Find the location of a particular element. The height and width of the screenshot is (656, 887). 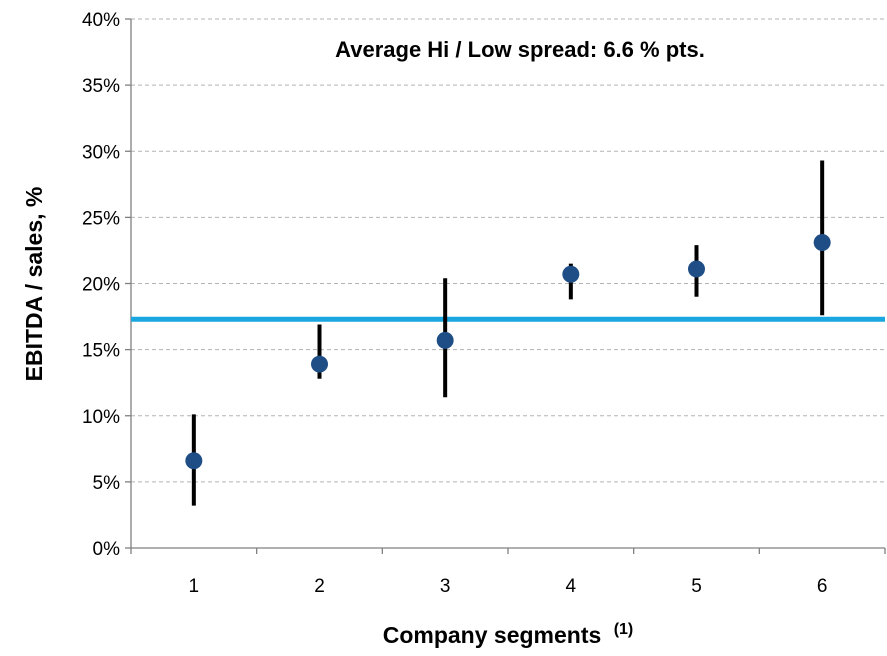

x-axis-title: Company segments (1) is located at coordinates (508, 634).